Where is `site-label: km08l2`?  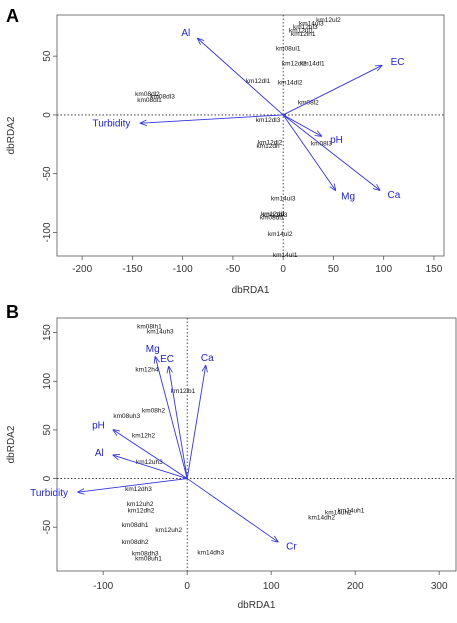 site-label: km08l2 is located at coordinates (308, 102).